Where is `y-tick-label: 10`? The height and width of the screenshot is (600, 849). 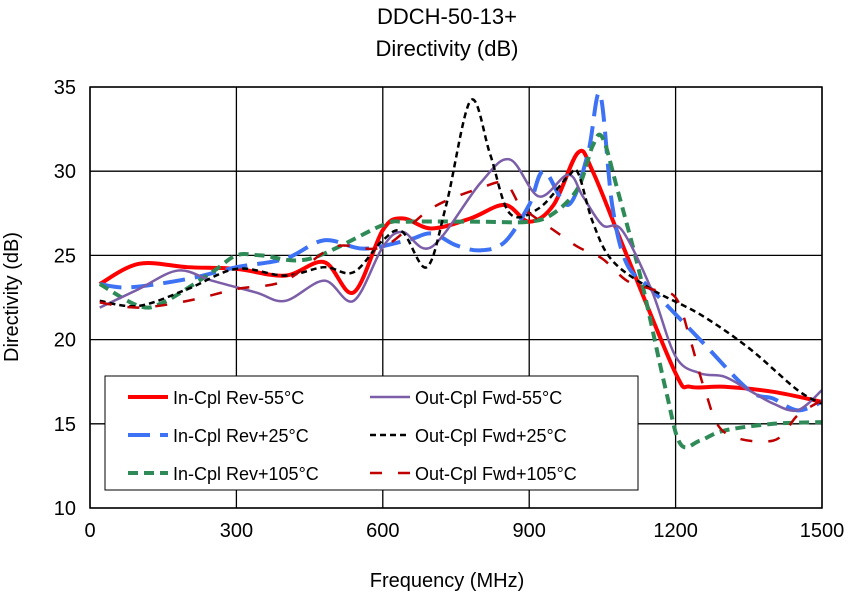 y-tick-label: 10 is located at coordinates (65, 509).